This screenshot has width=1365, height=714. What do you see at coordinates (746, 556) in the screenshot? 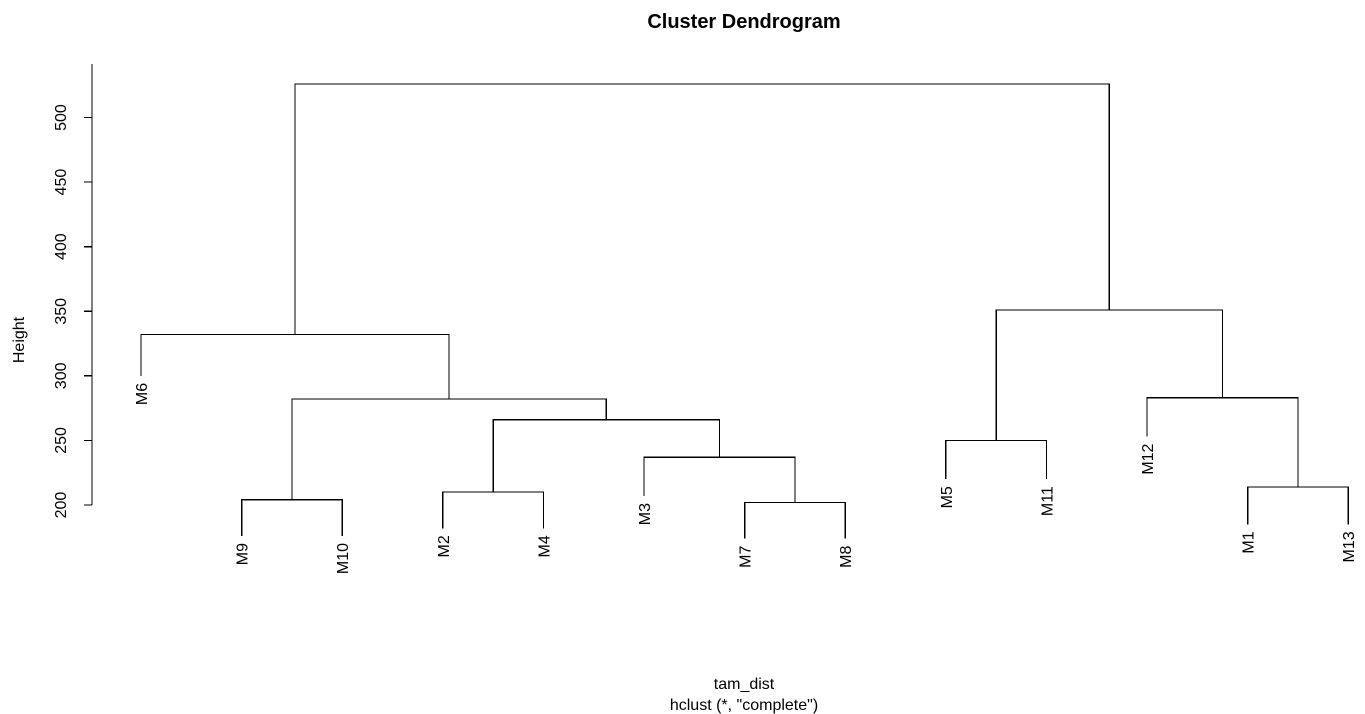
I see `leaf-label-m7: M7` at bounding box center [746, 556].